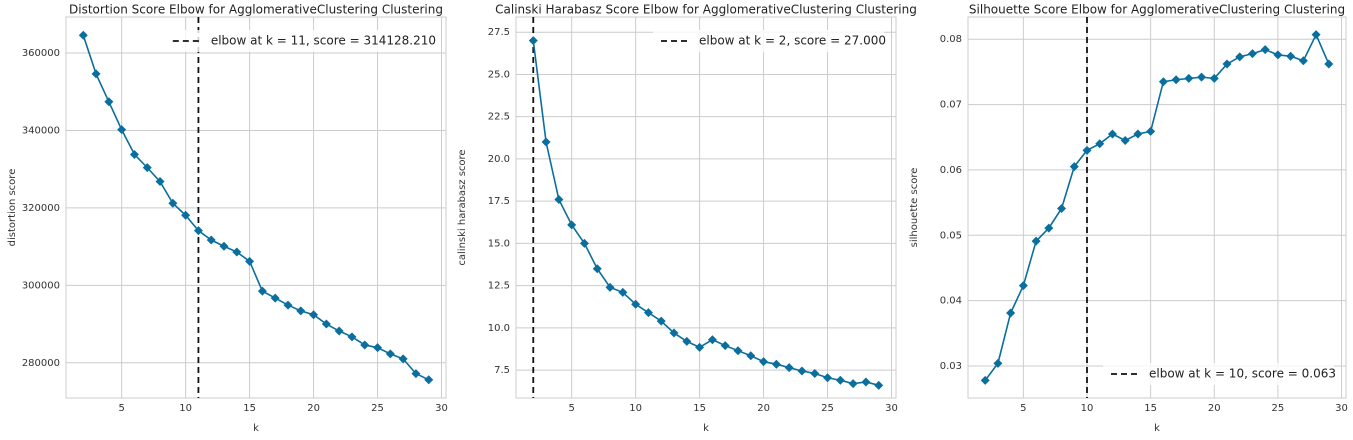 The image size is (1353, 440). I want to click on y-tick-label: 22.5, so click(499, 117).